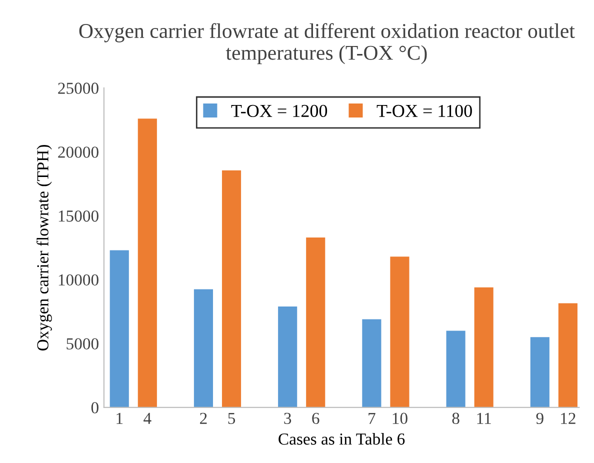 The width and height of the screenshot is (594, 463). What do you see at coordinates (568, 418) in the screenshot?
I see `x-tick-label: 12` at bounding box center [568, 418].